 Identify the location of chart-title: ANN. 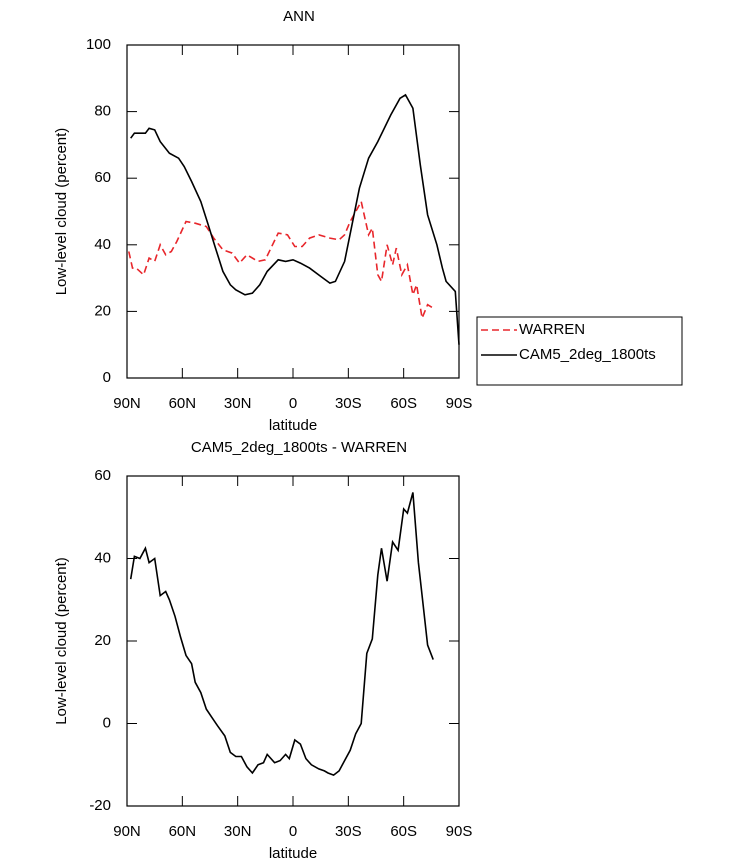
(299, 16).